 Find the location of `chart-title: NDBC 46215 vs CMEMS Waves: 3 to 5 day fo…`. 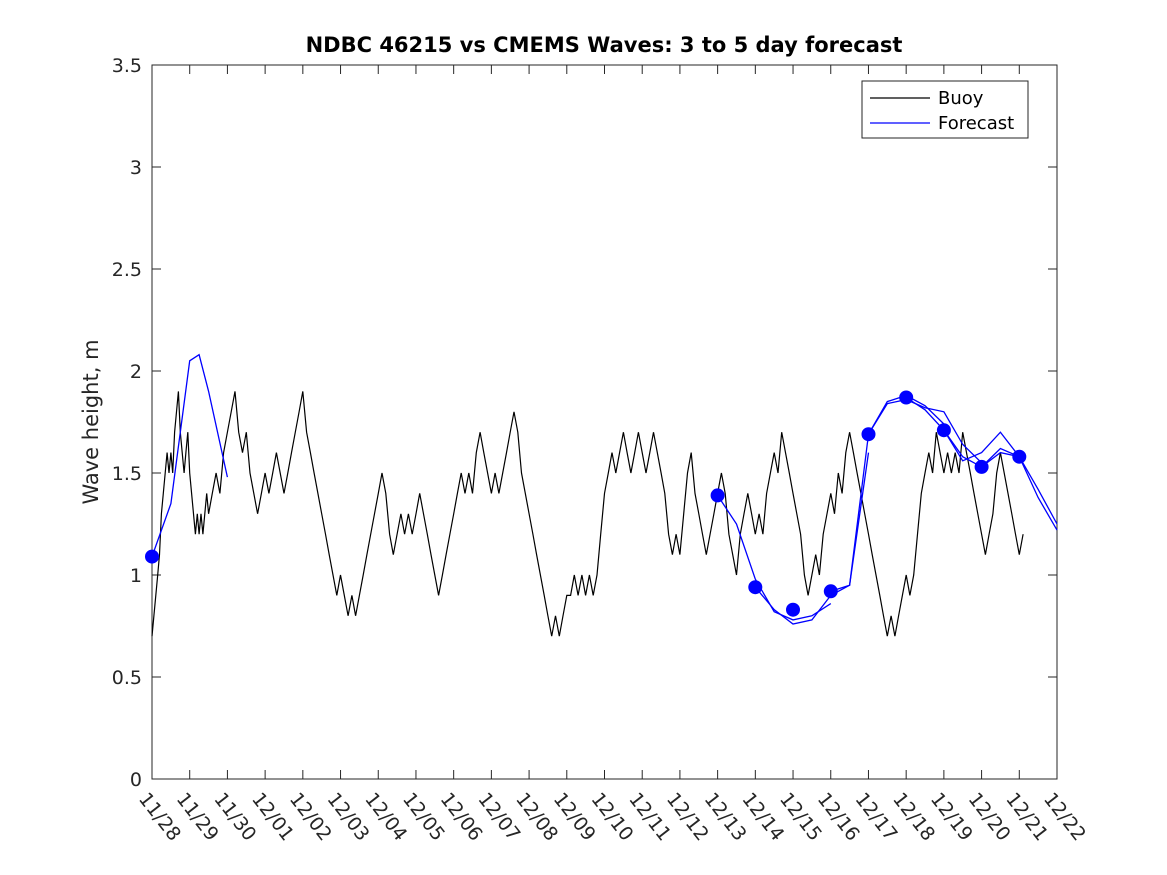

chart-title: NDBC 46215 vs CMEMS Waves: 3 to 5 day fo… is located at coordinates (604, 45).